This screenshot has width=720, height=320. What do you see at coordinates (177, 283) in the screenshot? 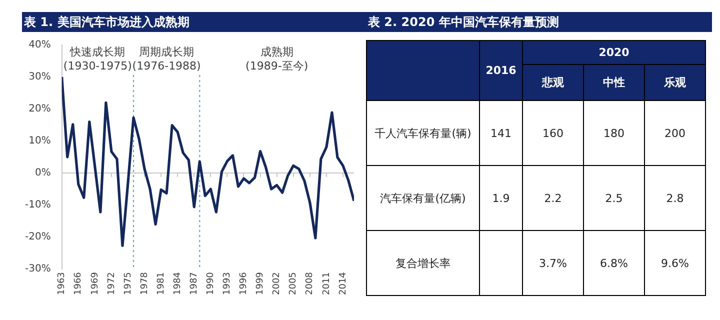
I see `x-tick-label: 1984` at bounding box center [177, 283].